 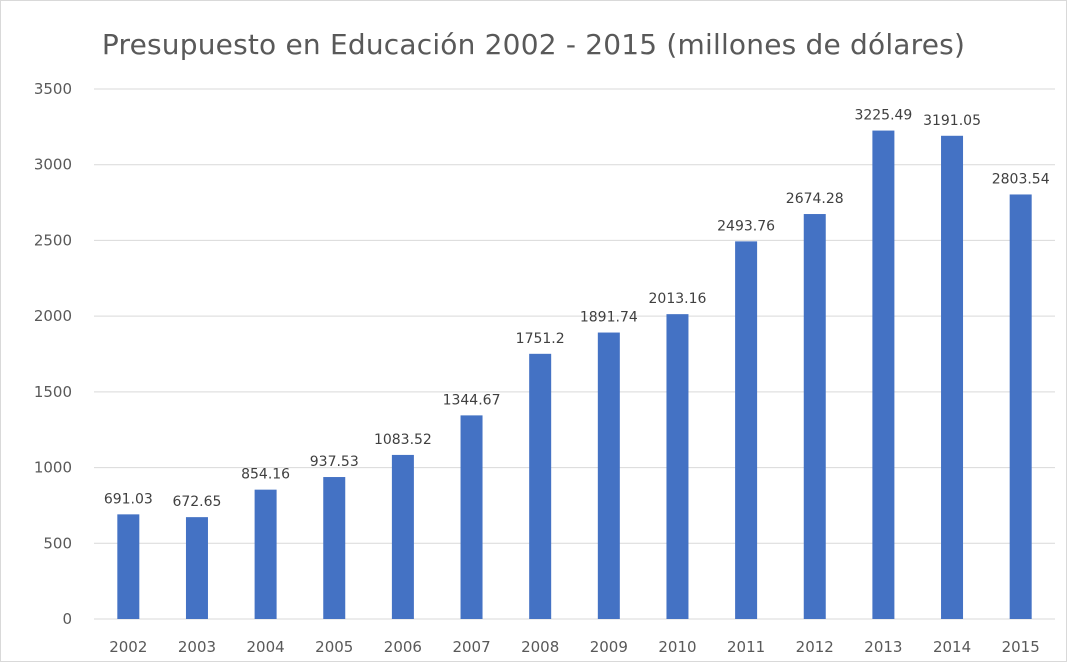 I want to click on data-label: 3225.49, so click(x=883, y=116).